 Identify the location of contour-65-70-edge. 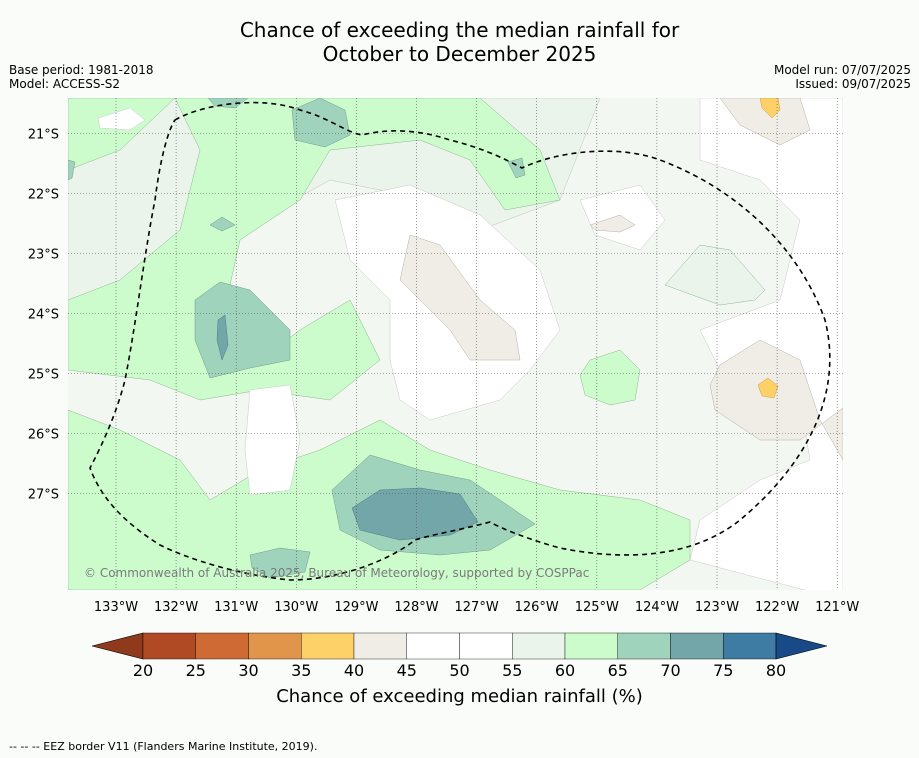
(72, 170).